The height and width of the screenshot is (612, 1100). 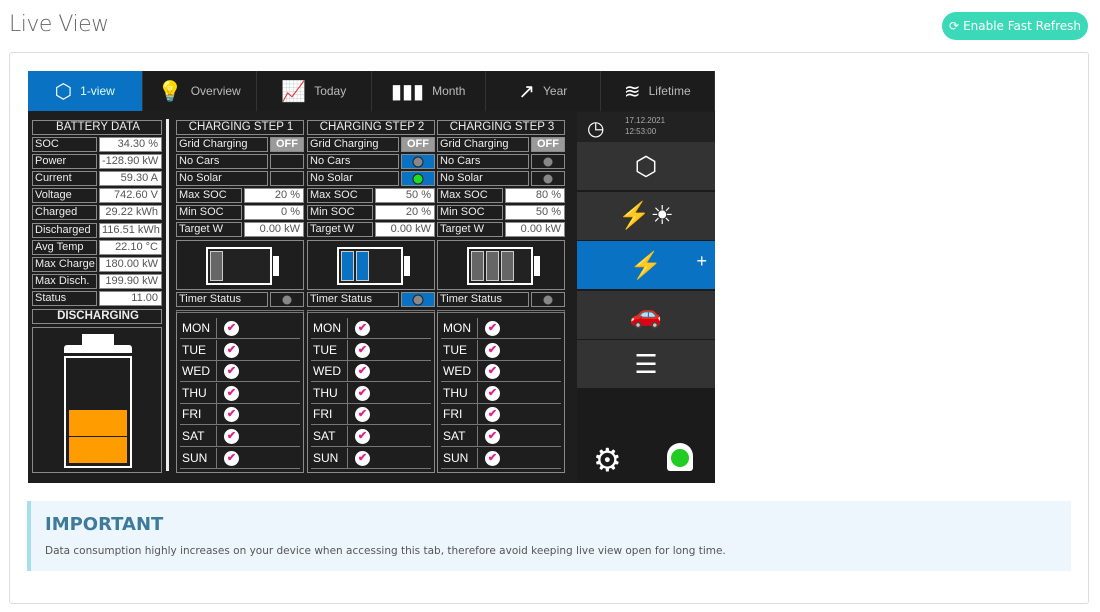 I want to click on tab-month: ▮▮▮ Month, so click(x=429, y=91).